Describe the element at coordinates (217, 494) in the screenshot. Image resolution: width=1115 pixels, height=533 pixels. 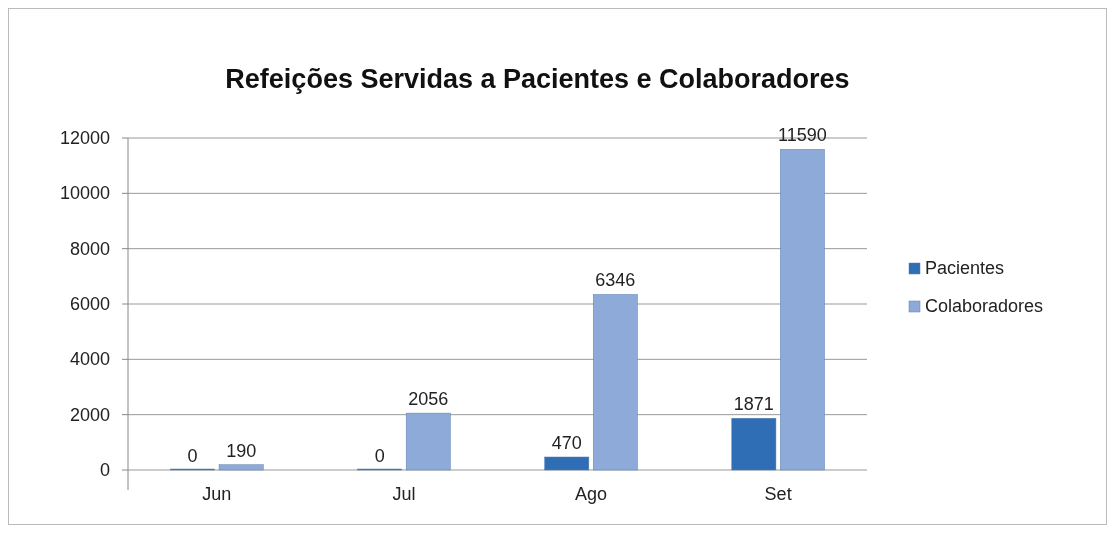
I see `x-tick-label: Jun` at that location.